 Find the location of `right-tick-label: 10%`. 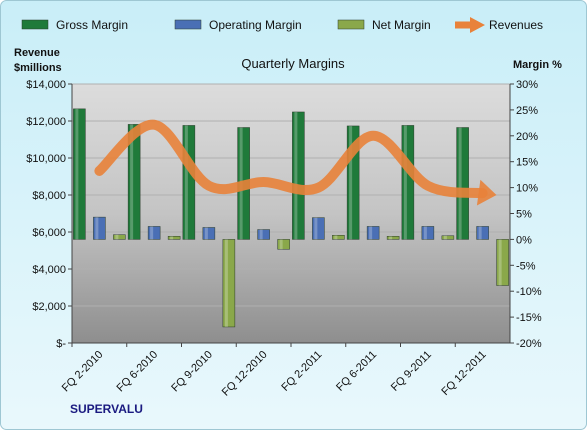

right-tick-label: 10% is located at coordinates (527, 189).